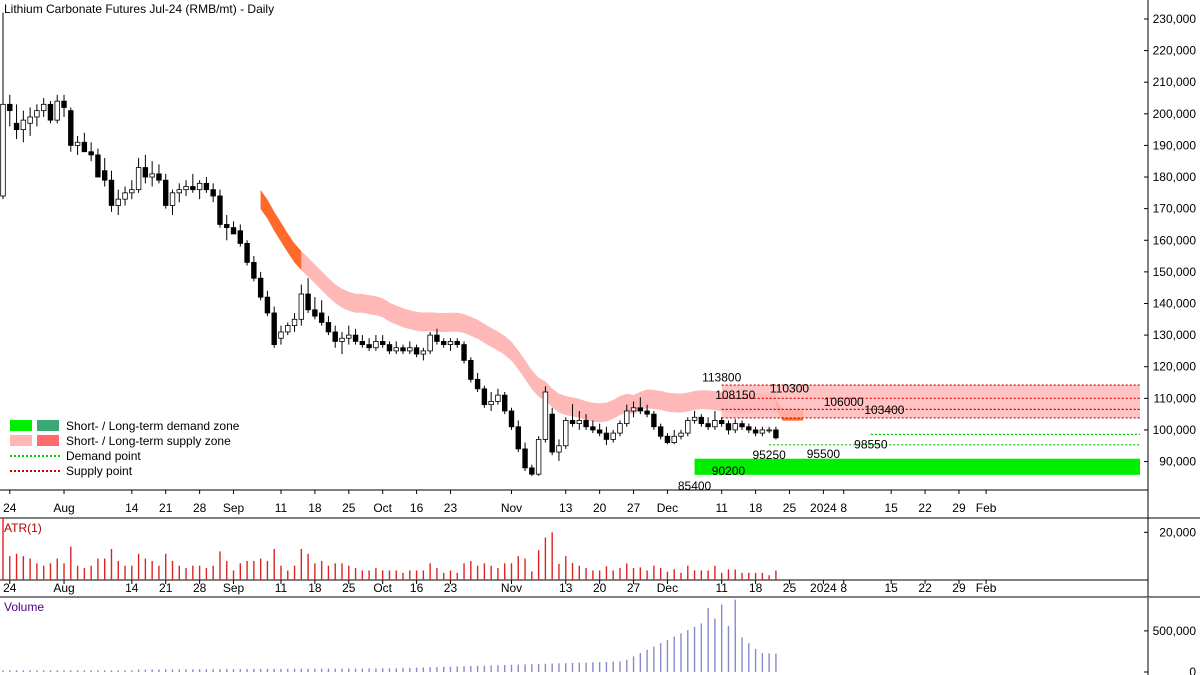  Describe the element at coordinates (511, 588) in the screenshot. I see `x-tick-label: Nov` at that location.